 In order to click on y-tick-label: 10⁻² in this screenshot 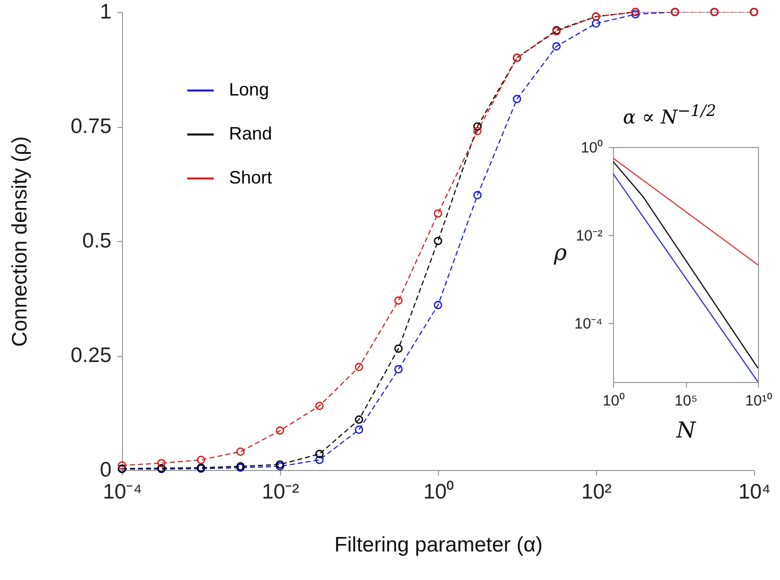, I will do `click(589, 236)`.